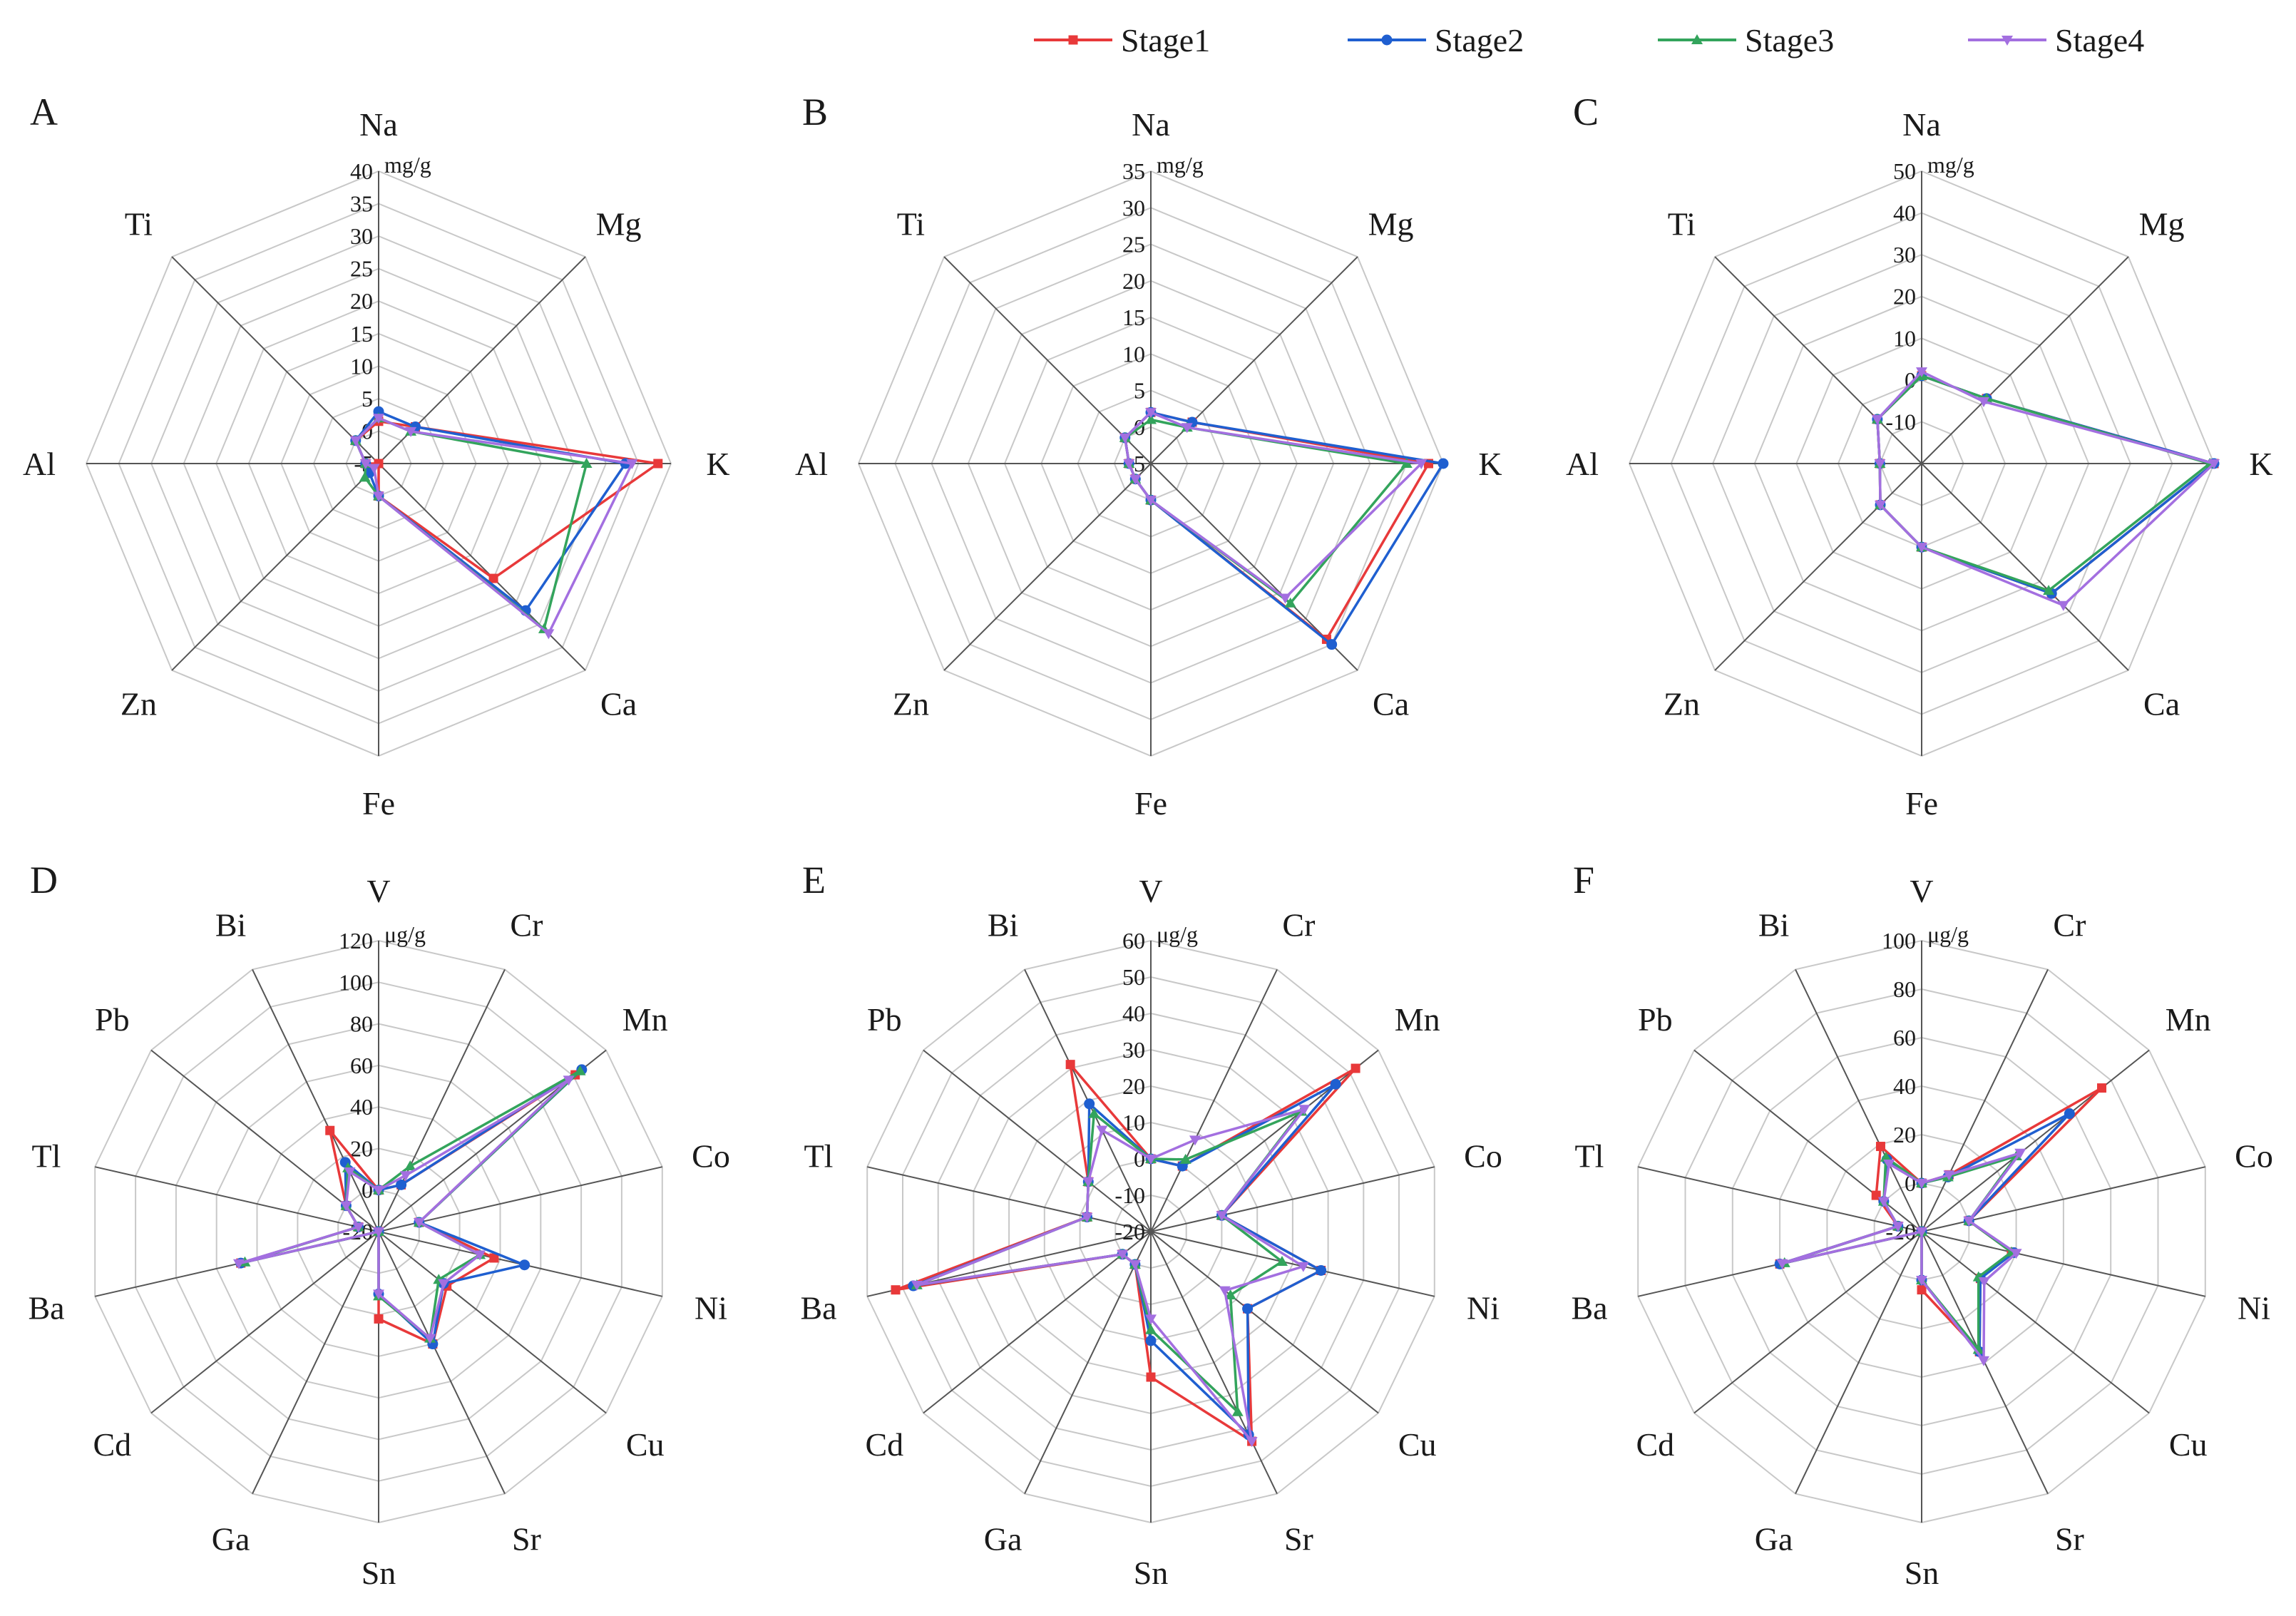 Image resolution: width=2296 pixels, height=1616 pixels. I want to click on legend-label: Stage4, so click(2099, 40).